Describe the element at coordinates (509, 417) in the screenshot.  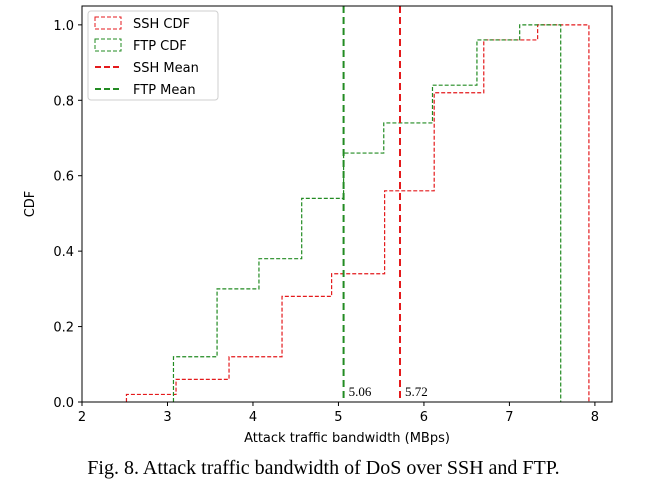
I see `x-tick-label: 7` at that location.